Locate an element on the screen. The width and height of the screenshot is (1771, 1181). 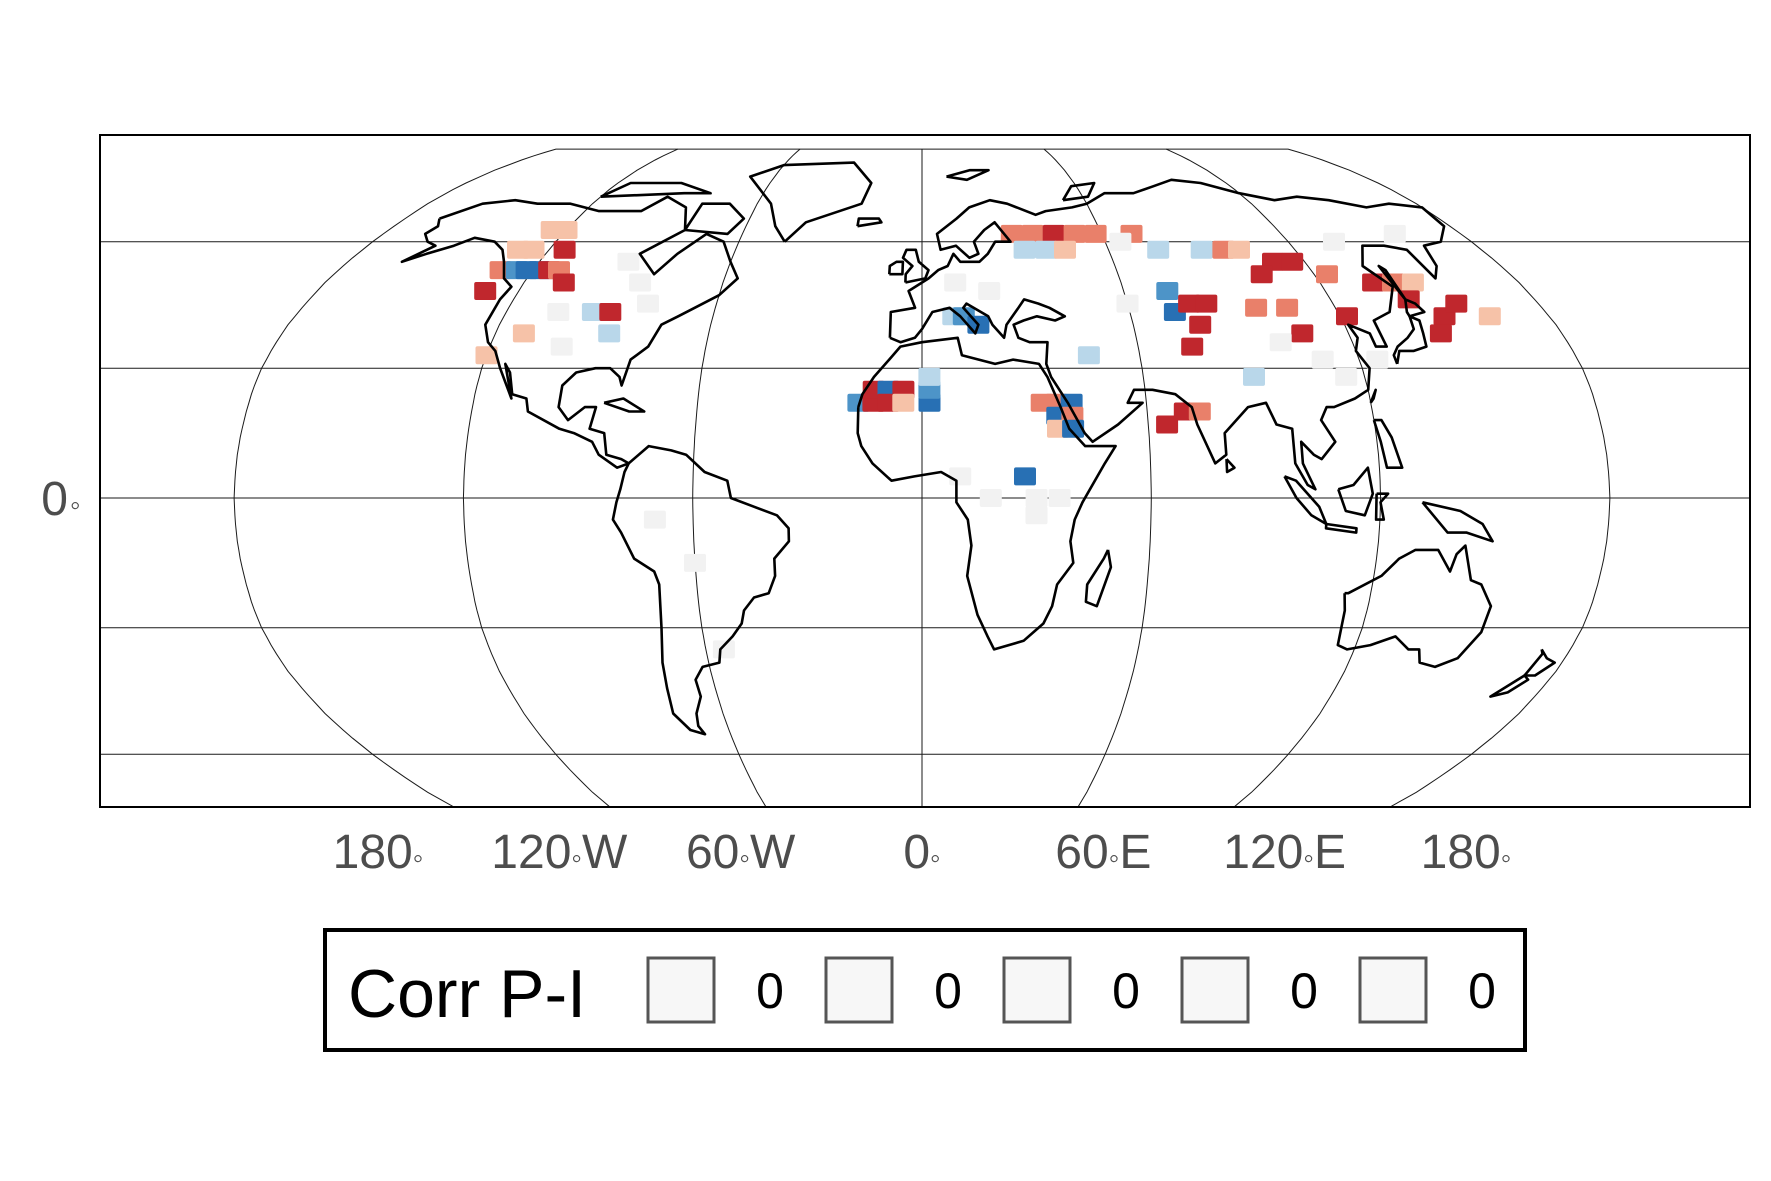
legend-items: 0 0 0 0 0 is located at coordinates (1071, 990).